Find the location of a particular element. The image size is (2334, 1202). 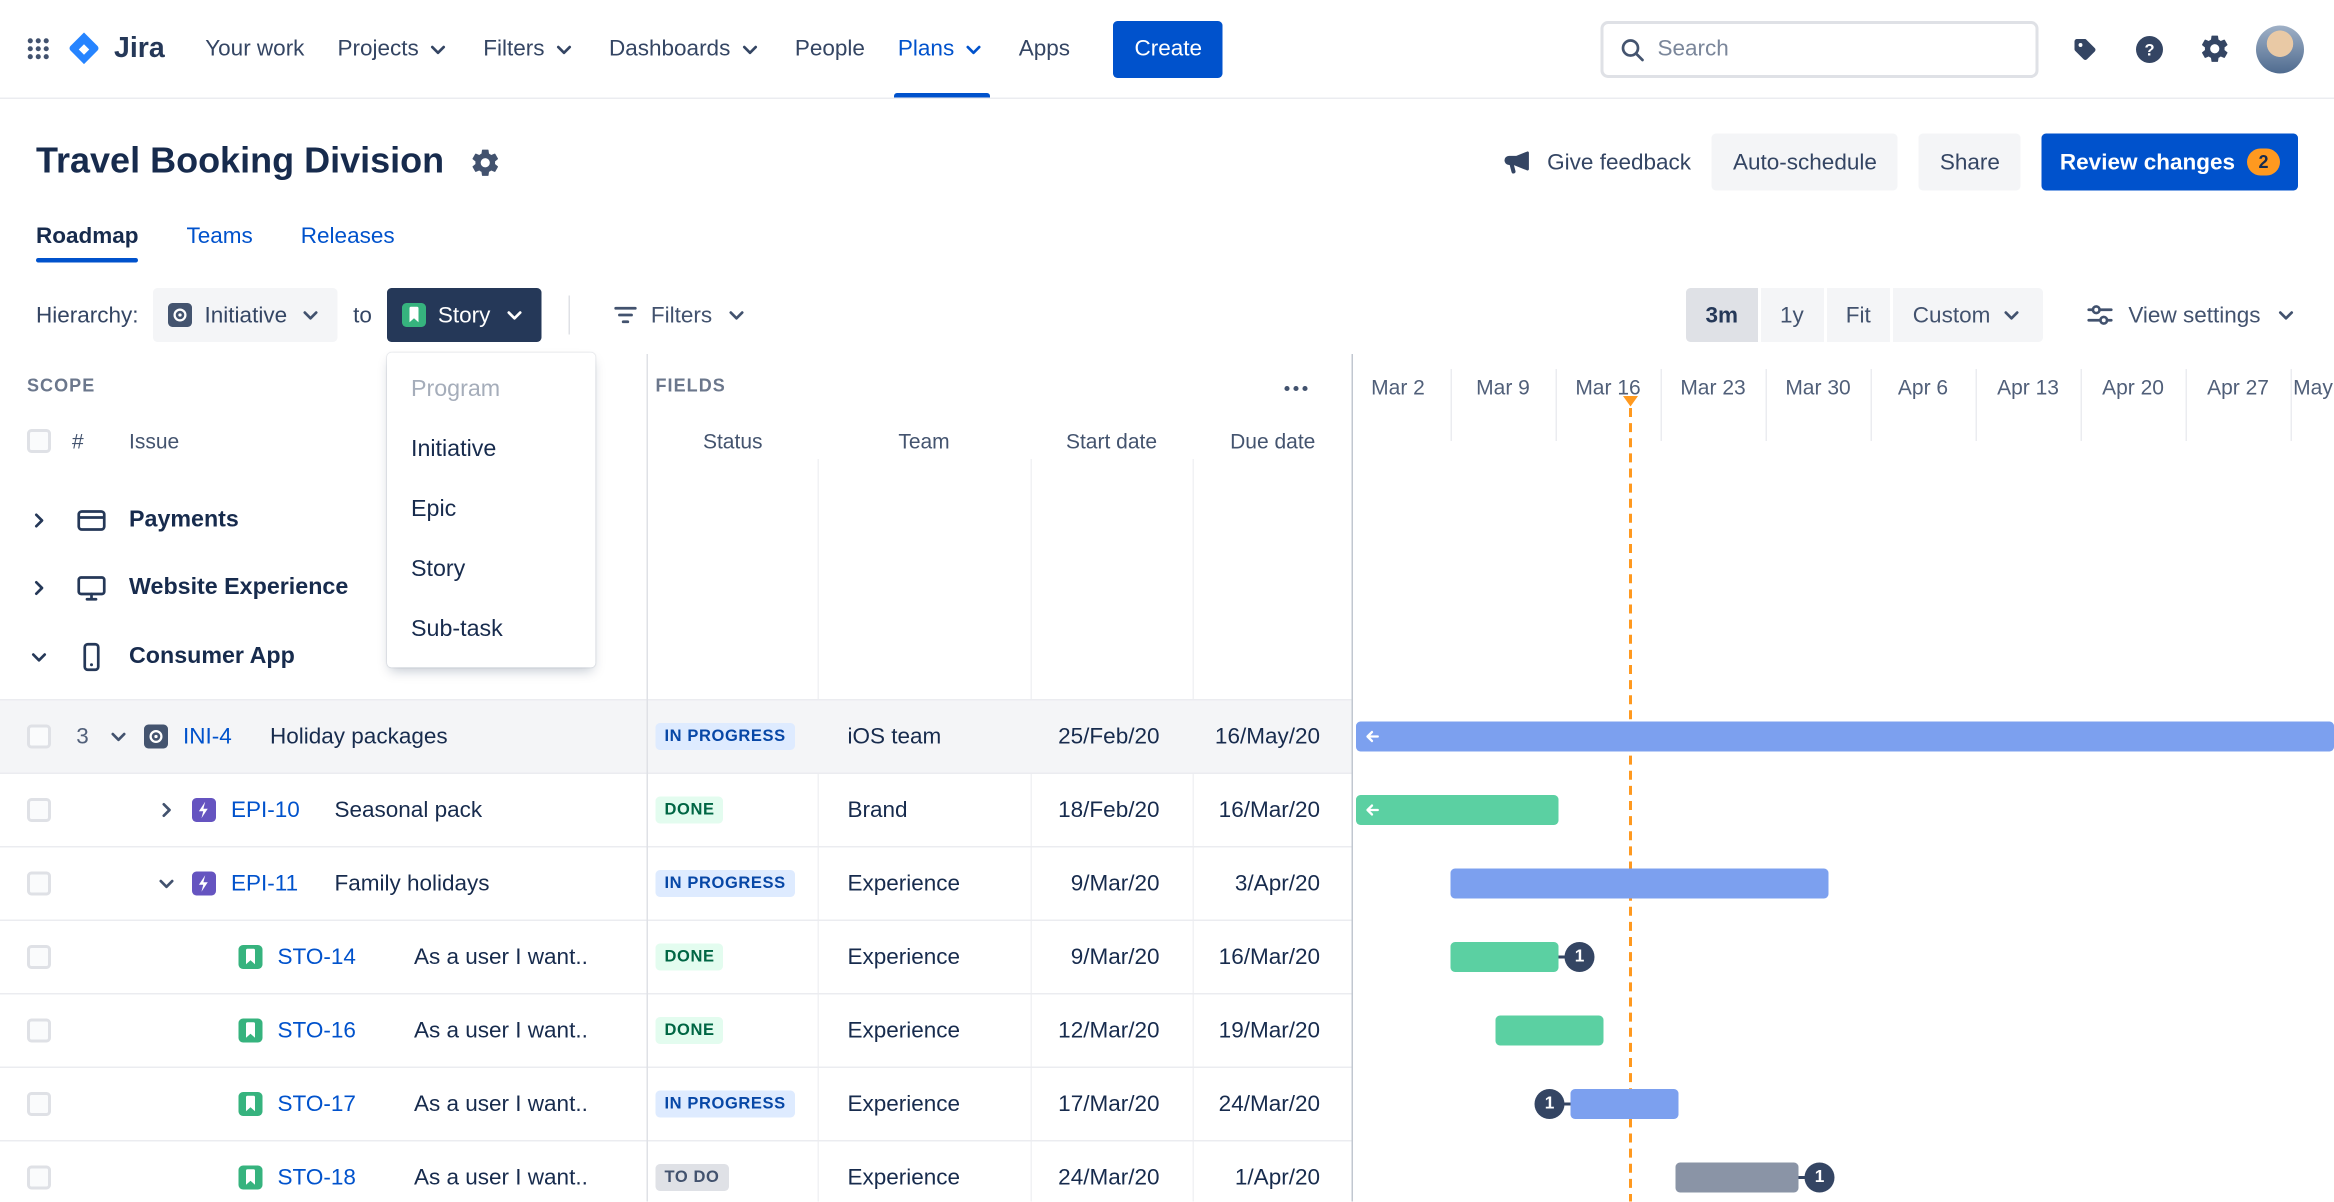

menu-item-initiative: Initiative is located at coordinates (454, 449).